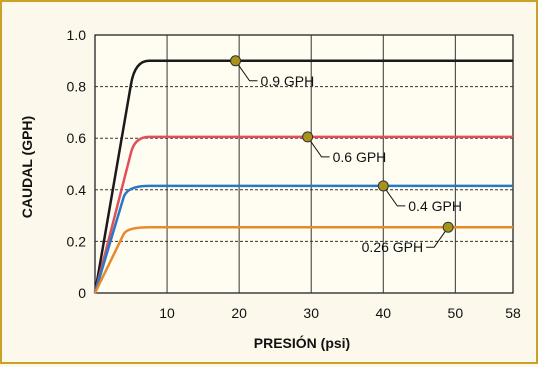 The width and height of the screenshot is (538, 367). What do you see at coordinates (392, 247) in the screenshot?
I see `series-label-3: 0.26 GPH` at bounding box center [392, 247].